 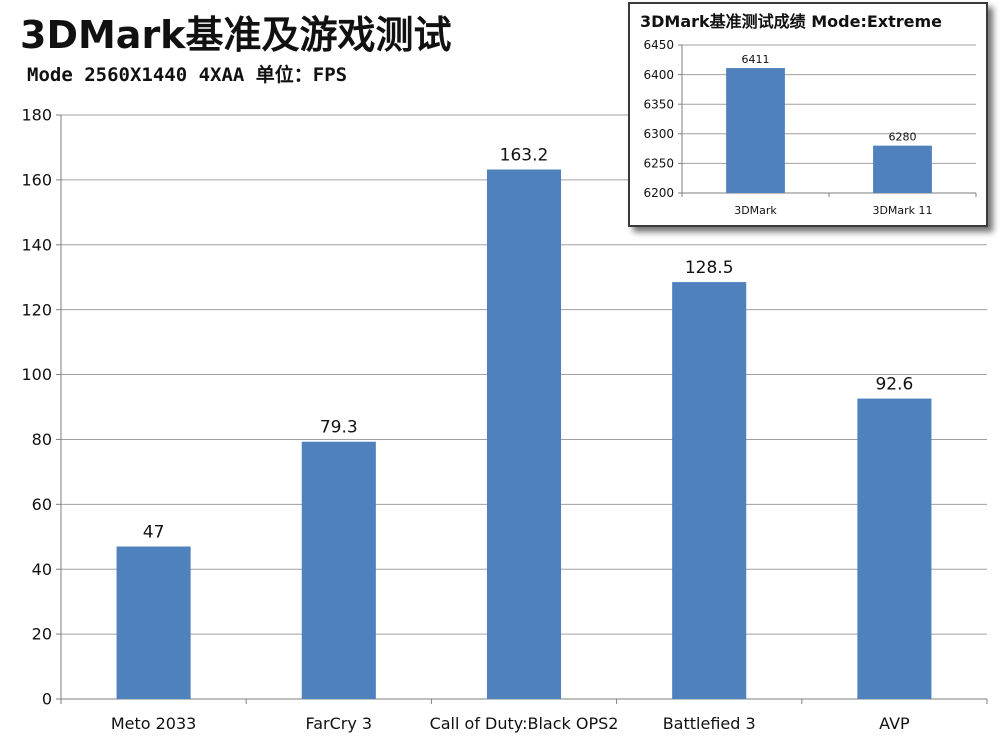 What do you see at coordinates (709, 723) in the screenshot?
I see `x-tick-label: Battlefied 3` at bounding box center [709, 723].